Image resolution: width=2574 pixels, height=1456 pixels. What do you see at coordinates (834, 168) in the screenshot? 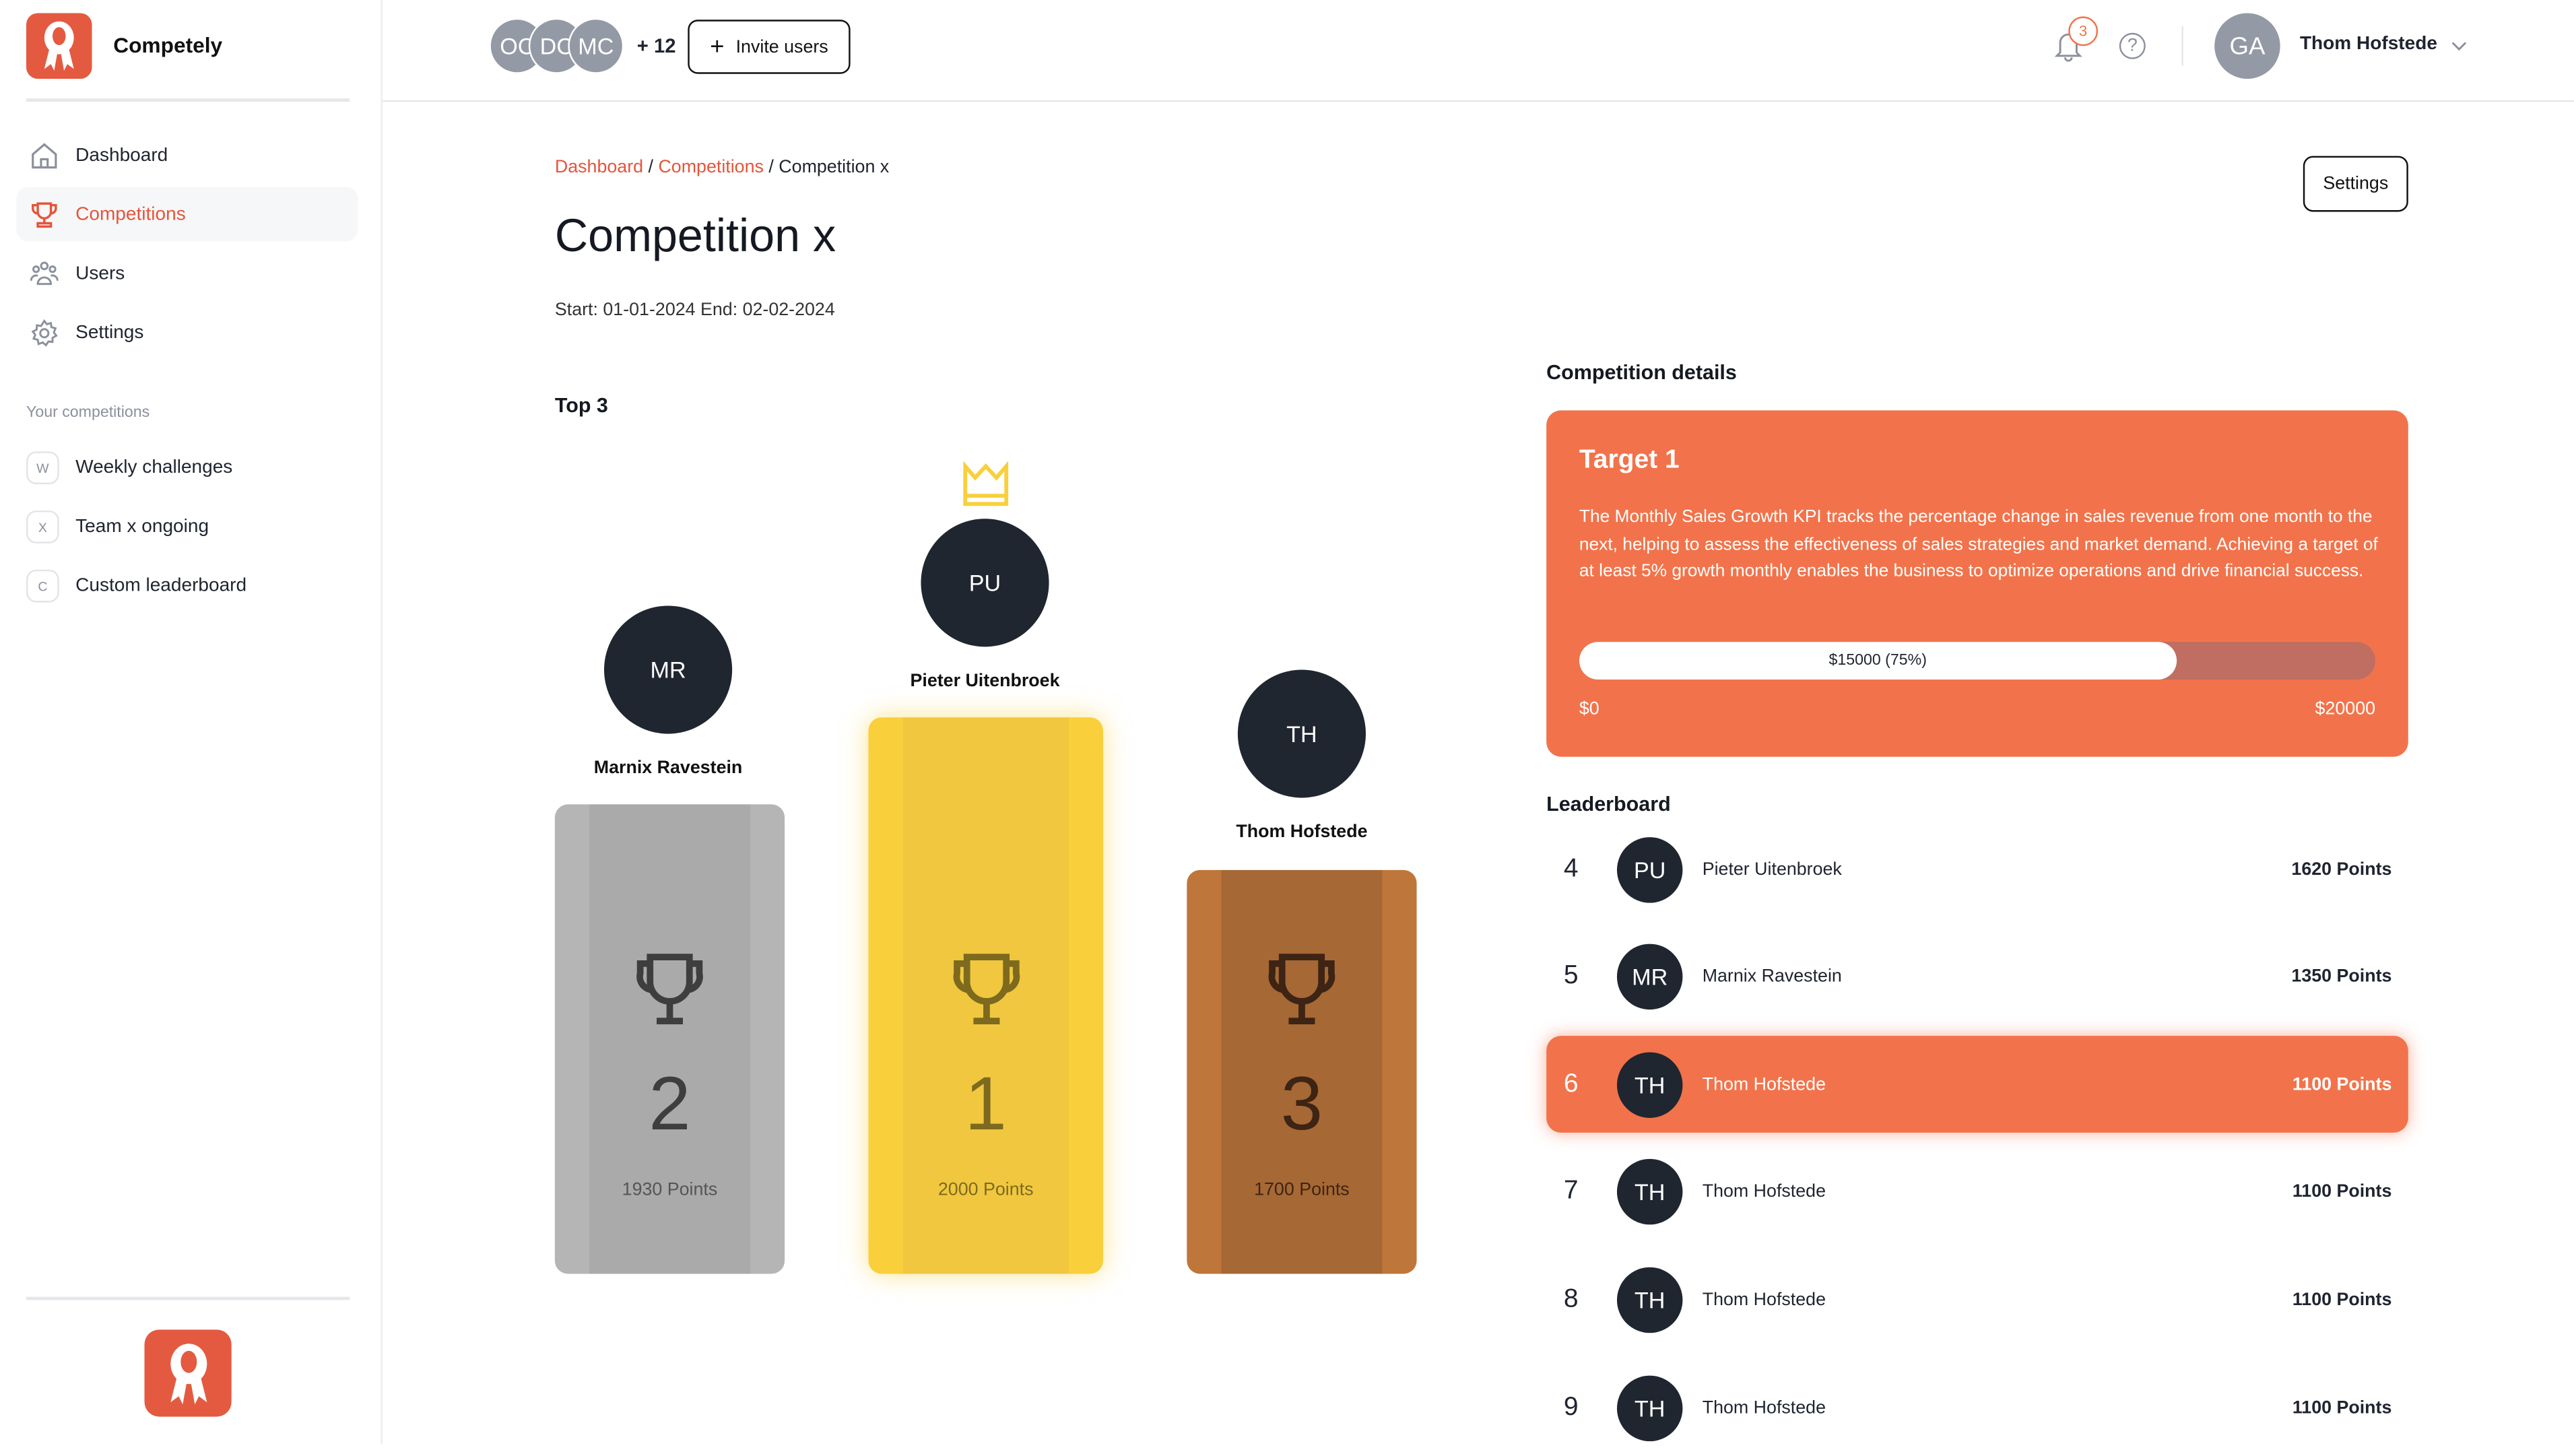
I see `breadcrumb-current: Competition x` at bounding box center [834, 168].